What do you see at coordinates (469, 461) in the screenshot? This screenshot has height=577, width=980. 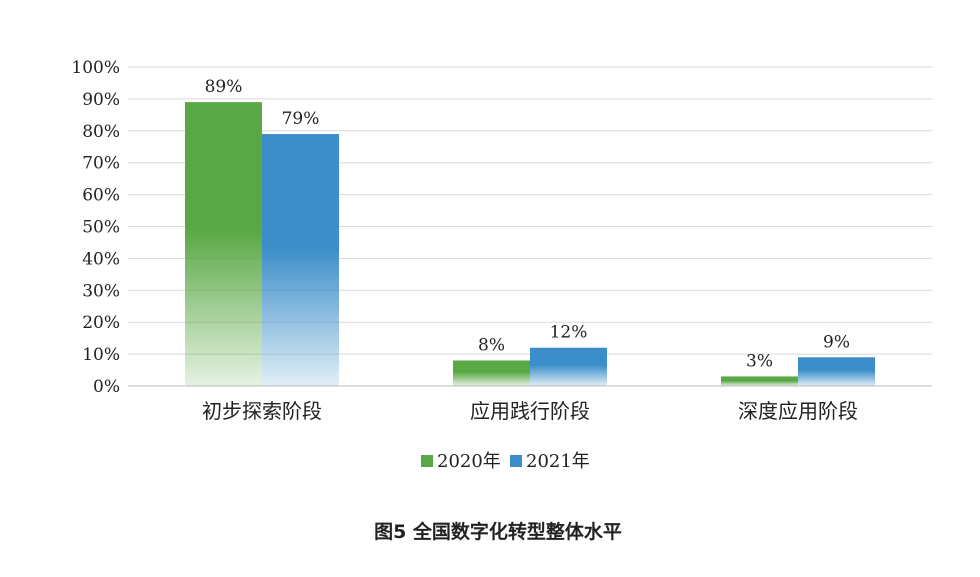 I see `legend-label: 2020年` at bounding box center [469, 461].